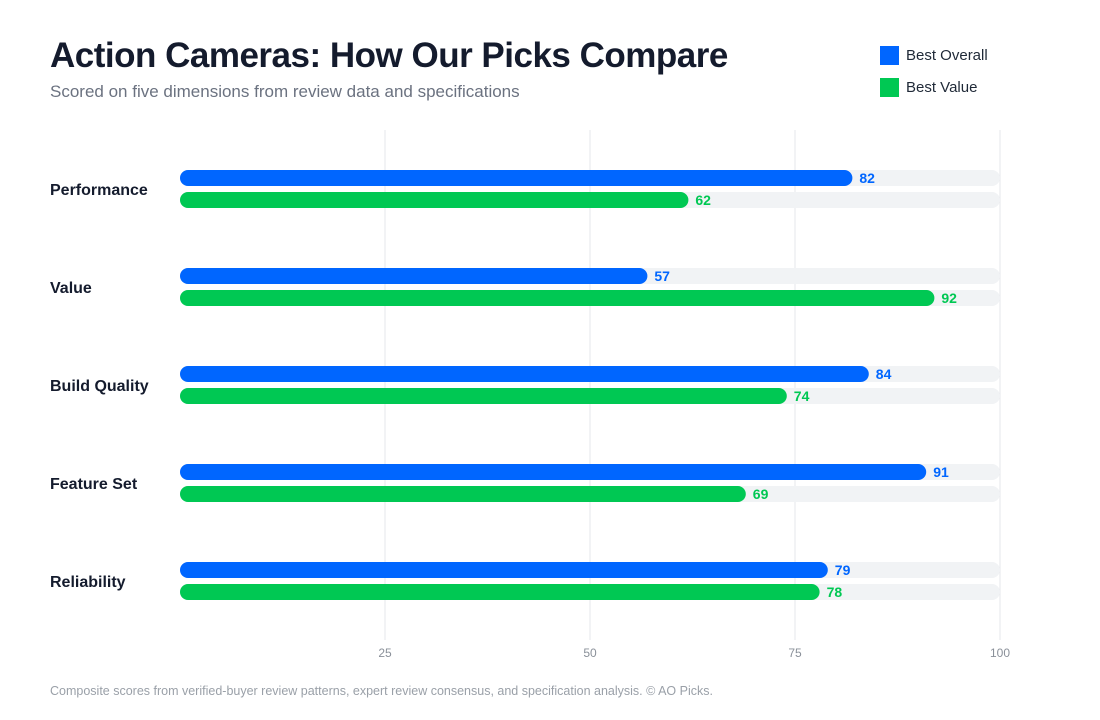  Describe the element at coordinates (947, 55) in the screenshot. I see `legend-label-best-overall: Best Overall` at that location.